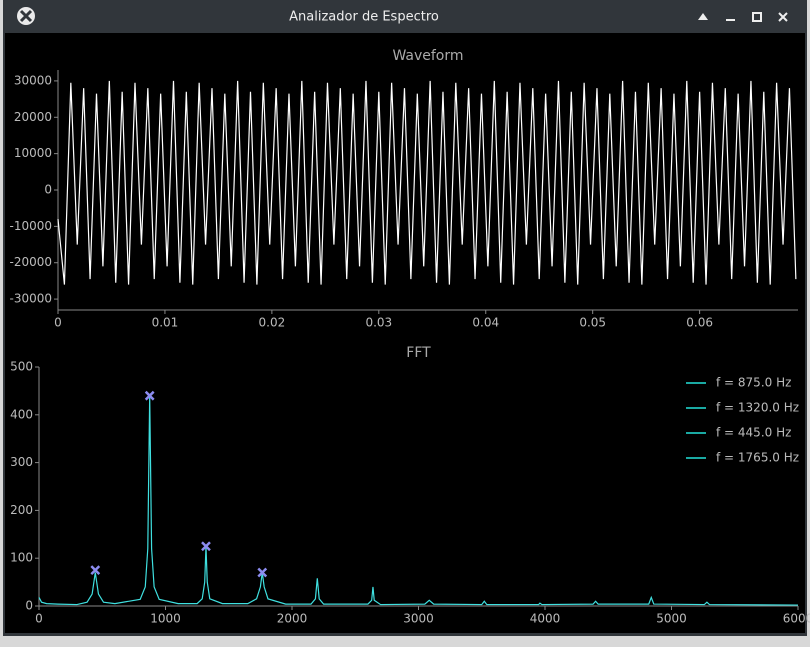  I want to click on y-tick-label: 400, so click(21, 414).